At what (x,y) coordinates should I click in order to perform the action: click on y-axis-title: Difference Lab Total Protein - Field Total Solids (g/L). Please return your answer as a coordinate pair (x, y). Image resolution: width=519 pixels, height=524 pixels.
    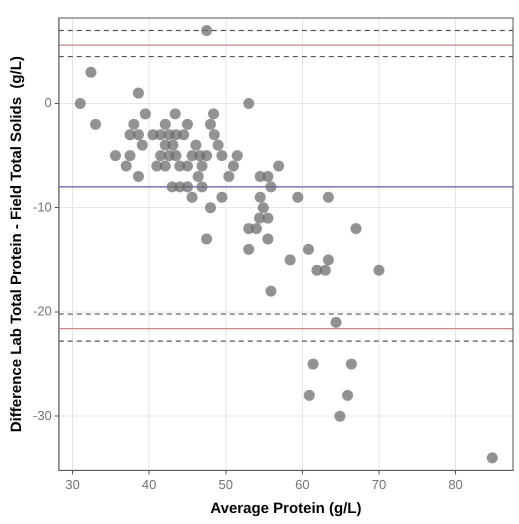
    Looking at the image, I should click on (17, 244).